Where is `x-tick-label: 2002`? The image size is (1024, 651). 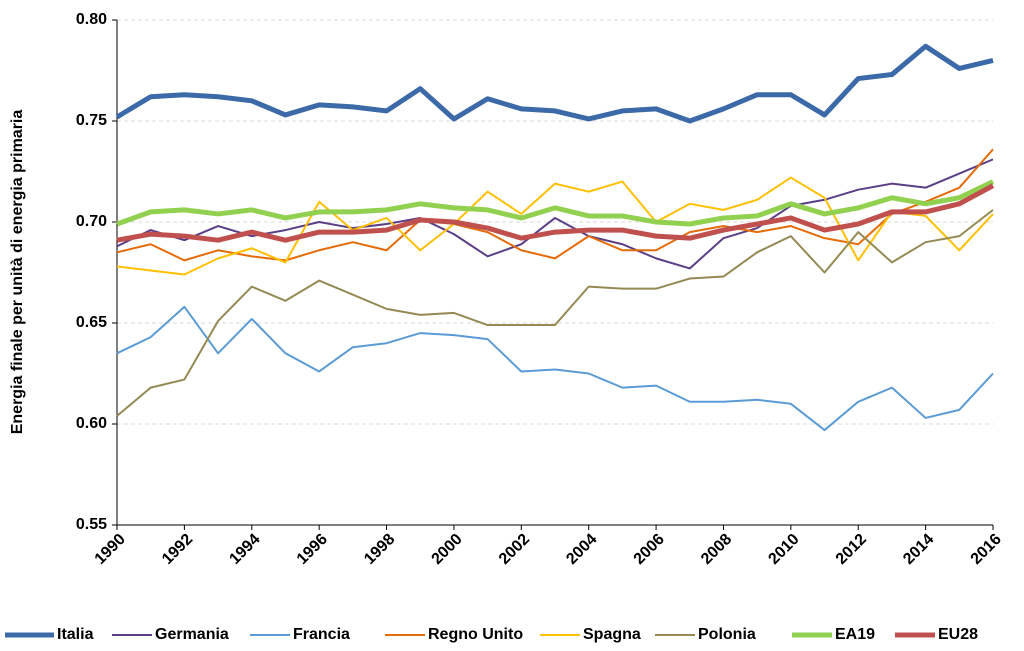 x-tick-label: 2002 is located at coordinates (514, 549).